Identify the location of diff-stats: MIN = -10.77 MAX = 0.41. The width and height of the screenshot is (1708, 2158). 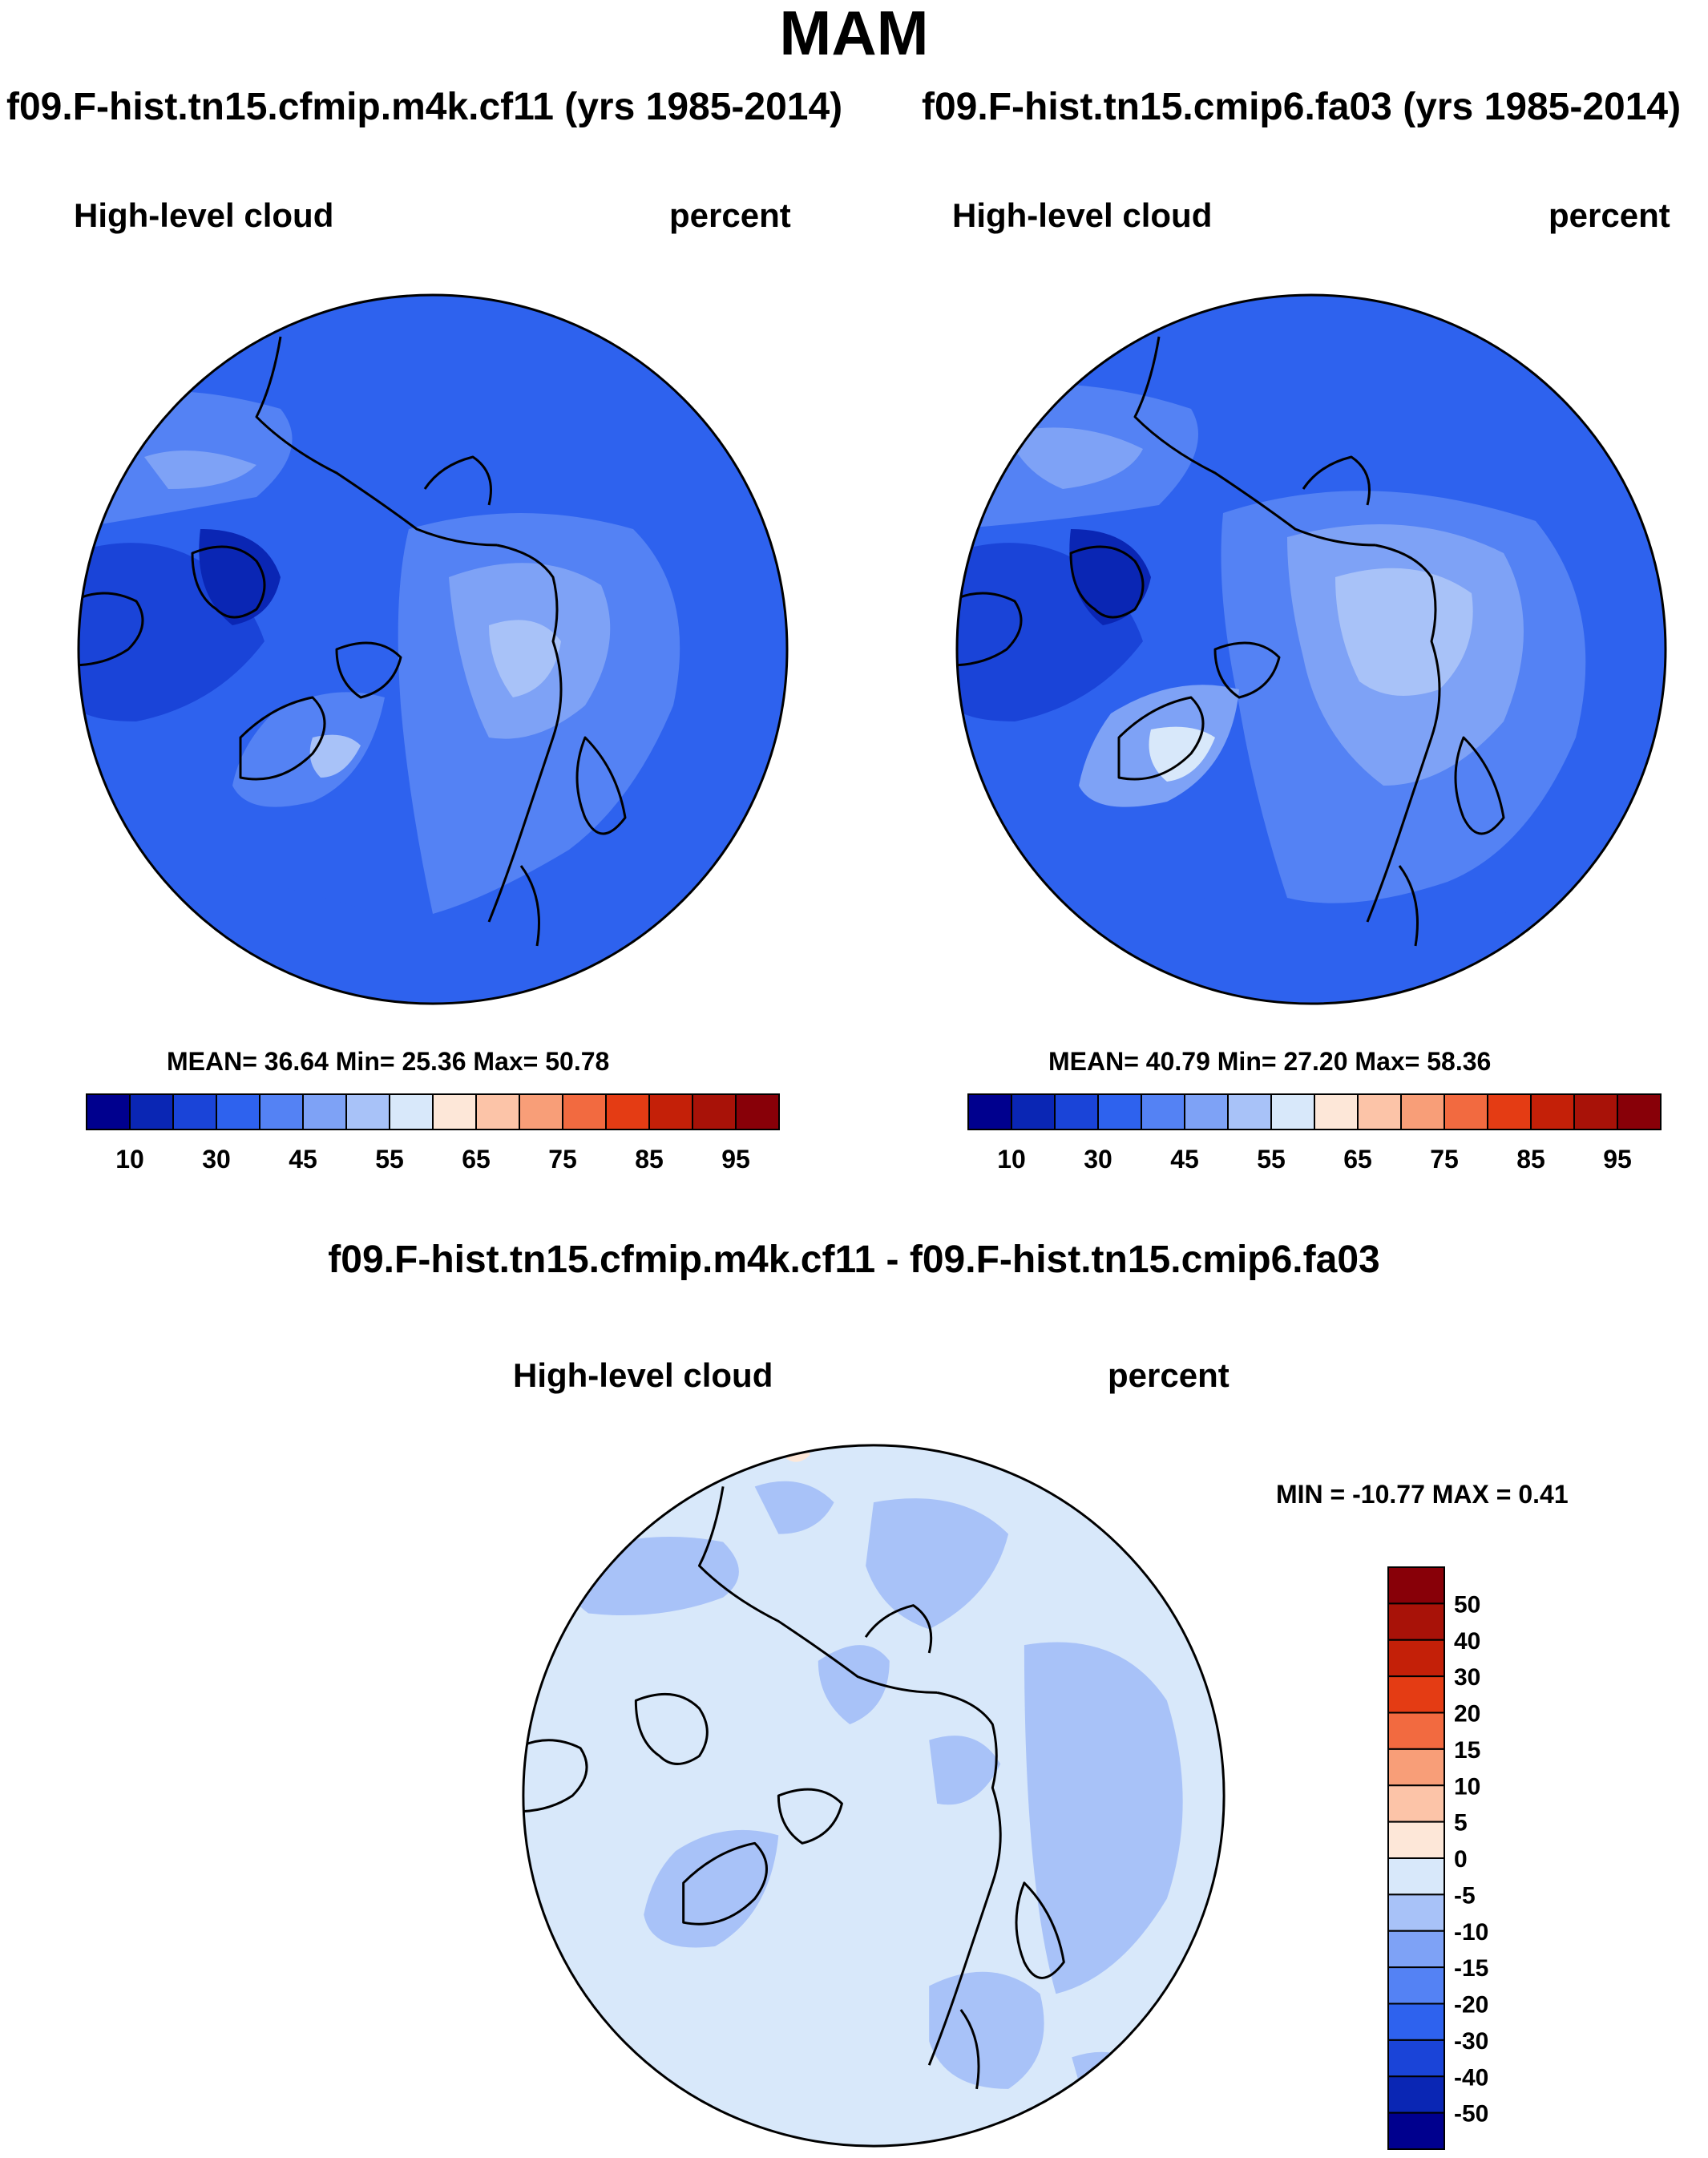
(1422, 1494).